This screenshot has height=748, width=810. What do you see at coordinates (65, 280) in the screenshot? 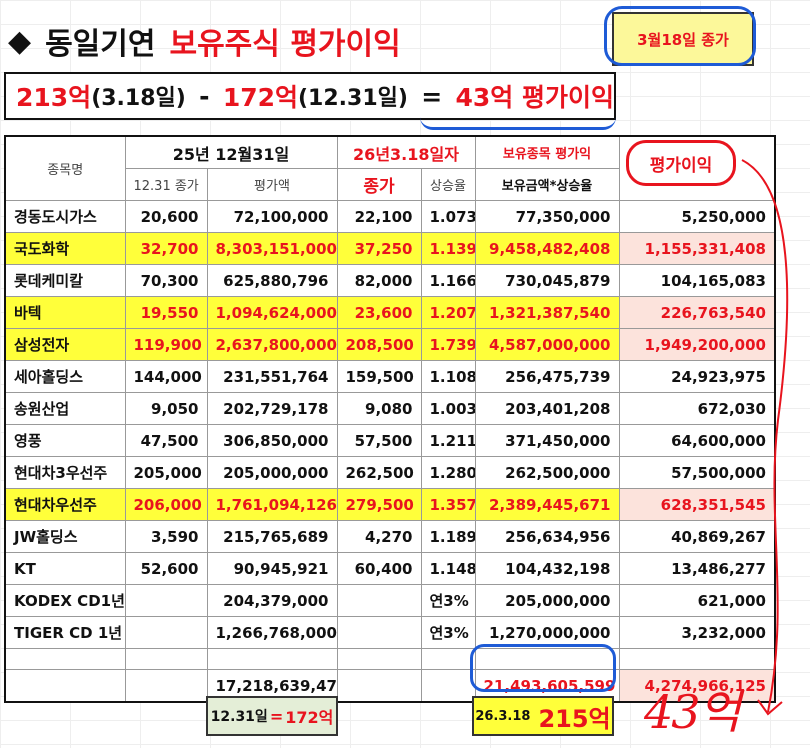
I see `stock-name: 롯데케미칼` at bounding box center [65, 280].